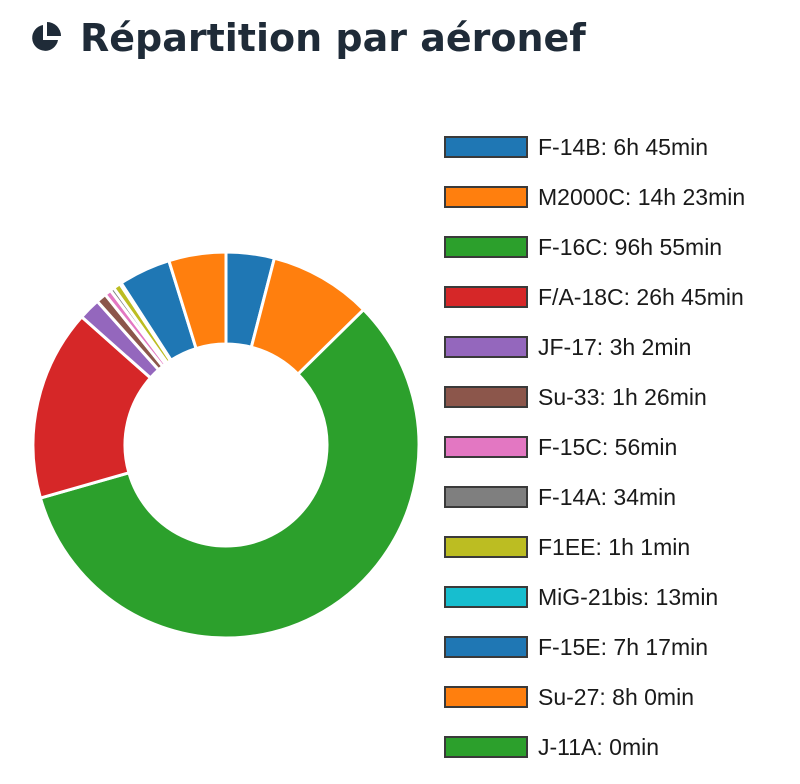 This screenshot has height=784, width=800. What do you see at coordinates (641, 296) in the screenshot?
I see `legend-label: F/A-18C: 26h 45min` at bounding box center [641, 296].